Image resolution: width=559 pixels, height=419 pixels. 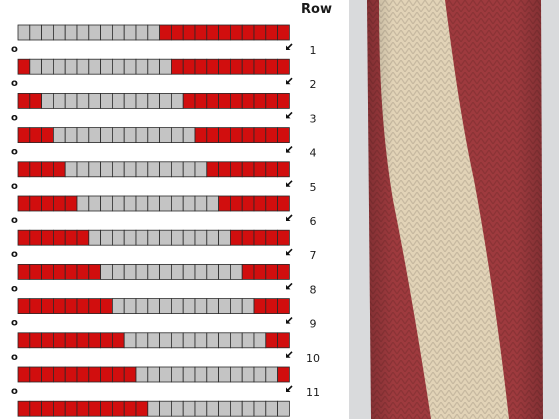 I want to click on row-number: 6, so click(x=313, y=221).